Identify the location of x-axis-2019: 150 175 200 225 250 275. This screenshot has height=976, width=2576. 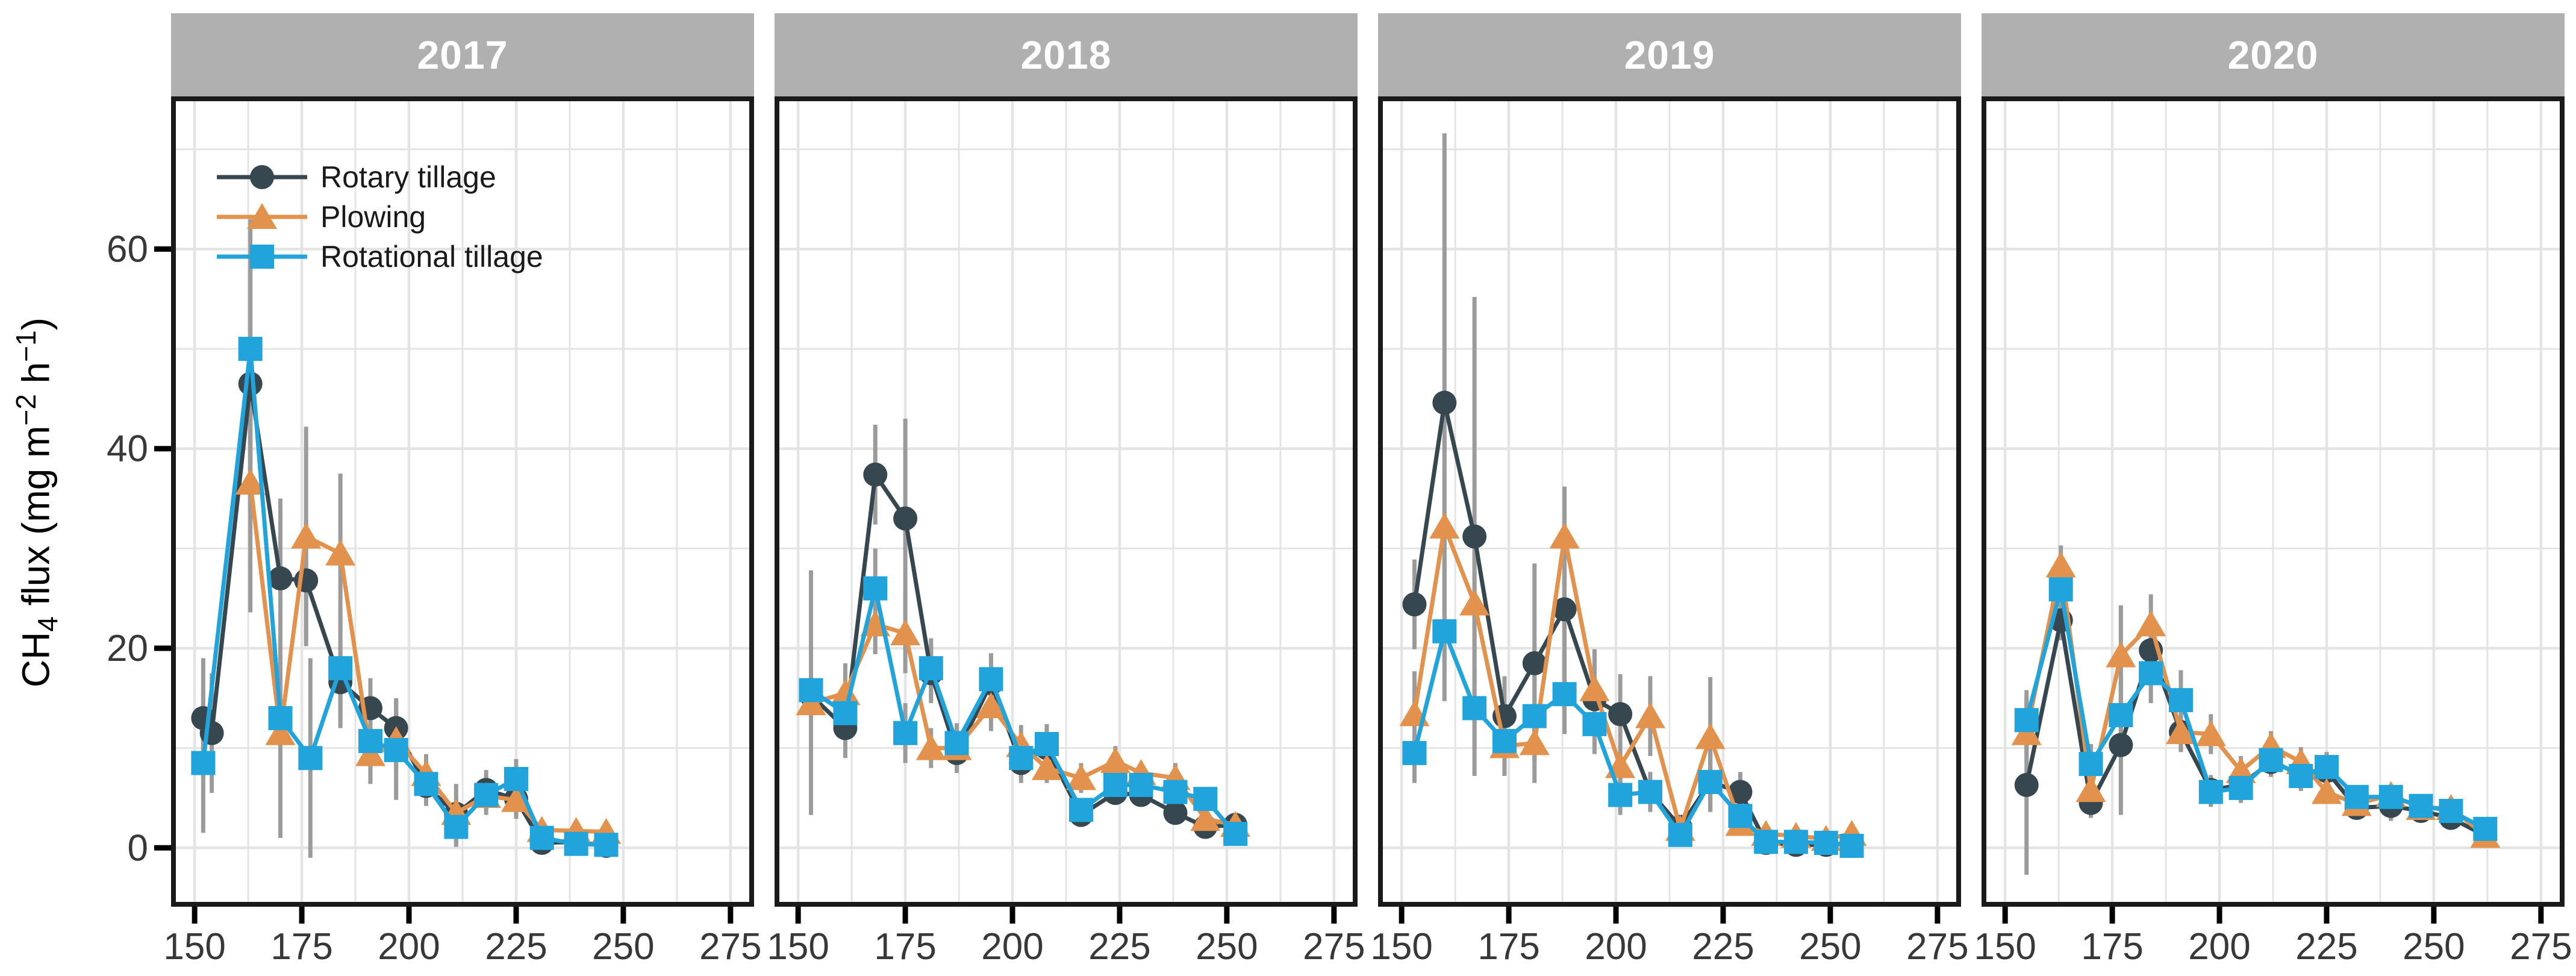
(1669, 938).